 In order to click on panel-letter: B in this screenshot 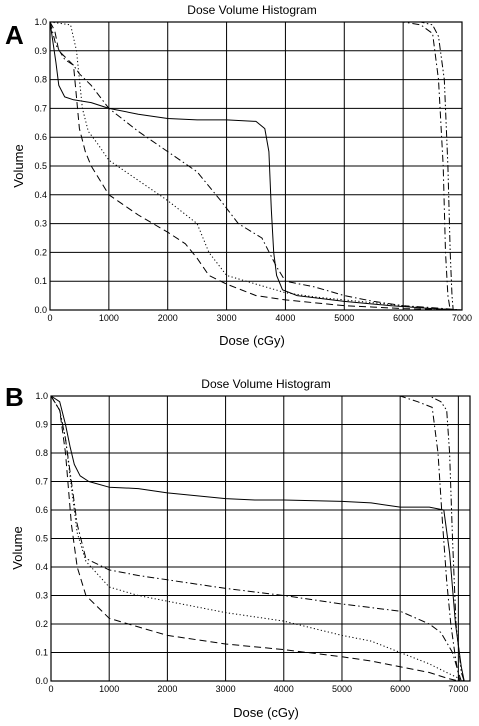, I will do `click(14, 397)`.